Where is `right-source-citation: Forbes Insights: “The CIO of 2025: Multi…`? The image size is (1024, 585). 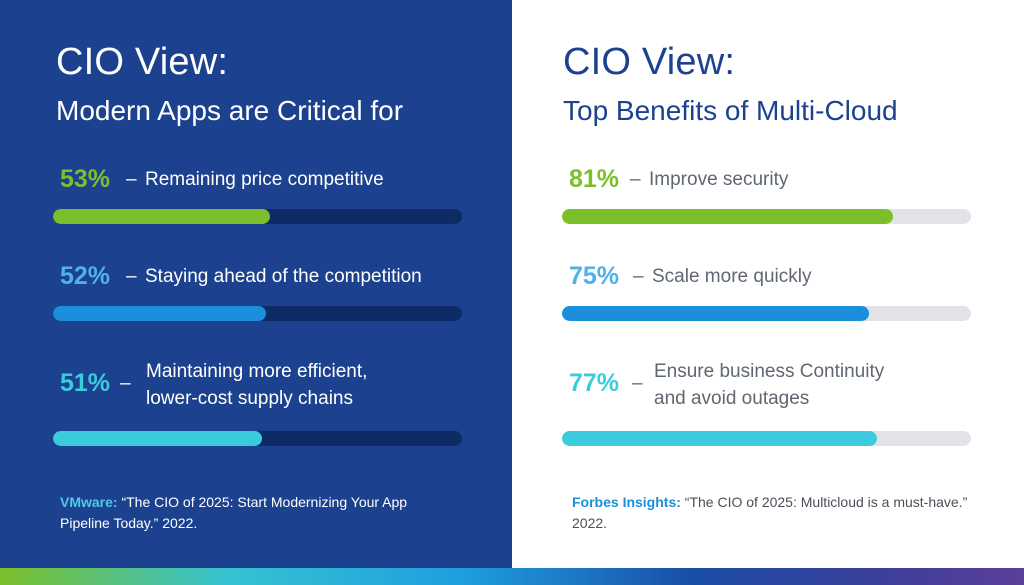 right-source-citation: Forbes Insights: “The CIO of 2025: Multi… is located at coordinates (772, 513).